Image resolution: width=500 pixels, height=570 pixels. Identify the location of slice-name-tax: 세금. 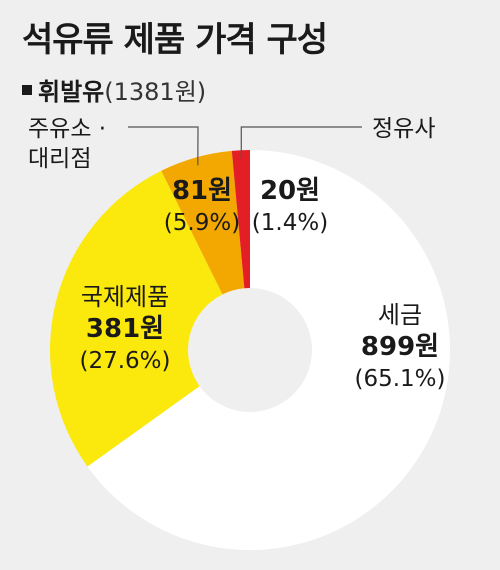
(400, 315).